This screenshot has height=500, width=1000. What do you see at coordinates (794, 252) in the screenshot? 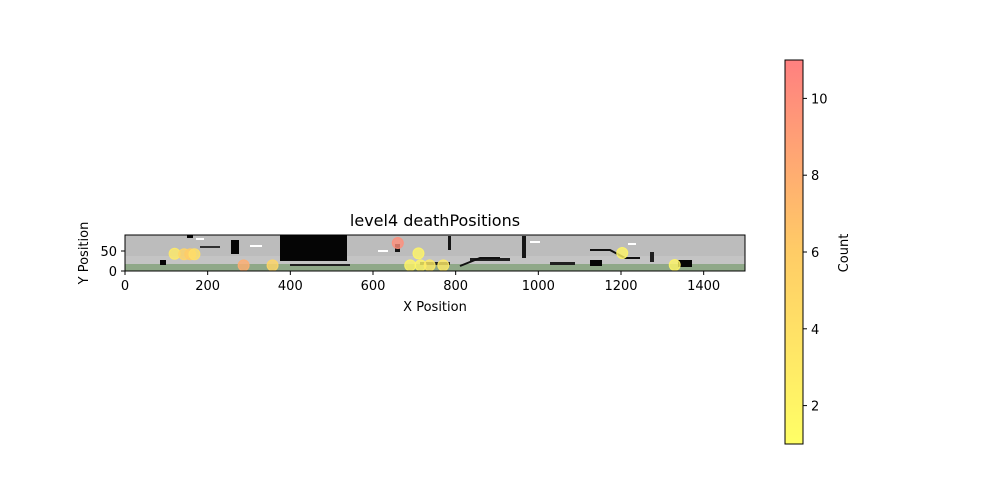
I see `colorbar` at bounding box center [794, 252].